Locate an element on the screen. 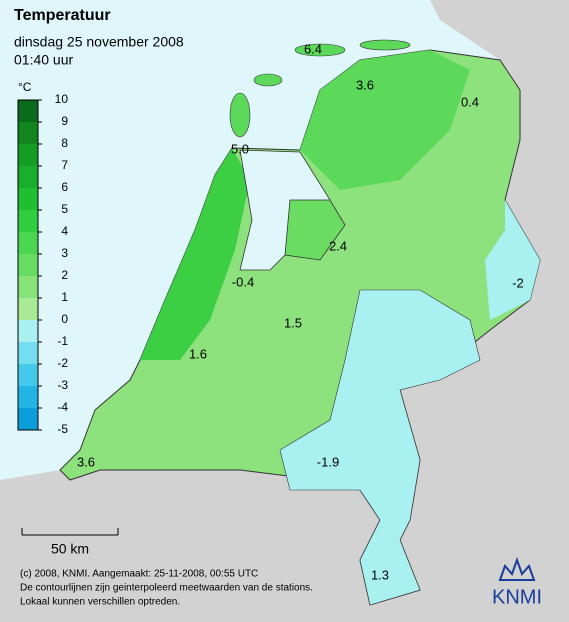 The height and width of the screenshot is (622, 569). station-value: -0.4 is located at coordinates (243, 281).